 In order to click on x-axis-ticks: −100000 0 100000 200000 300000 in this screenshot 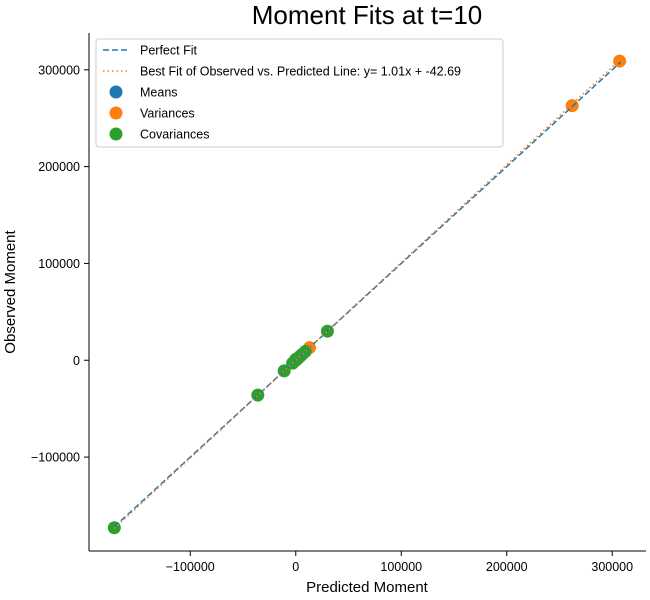, I will do `click(399, 562)`.